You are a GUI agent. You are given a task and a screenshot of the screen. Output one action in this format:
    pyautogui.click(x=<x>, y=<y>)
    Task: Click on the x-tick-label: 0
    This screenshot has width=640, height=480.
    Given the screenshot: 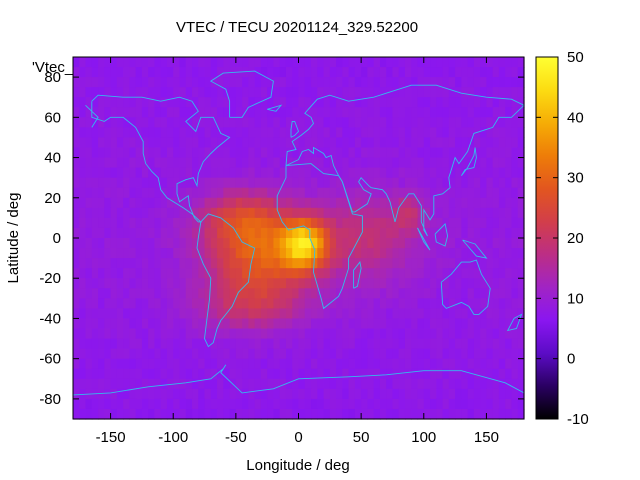 What is the action you would take?
    pyautogui.click(x=298, y=437)
    